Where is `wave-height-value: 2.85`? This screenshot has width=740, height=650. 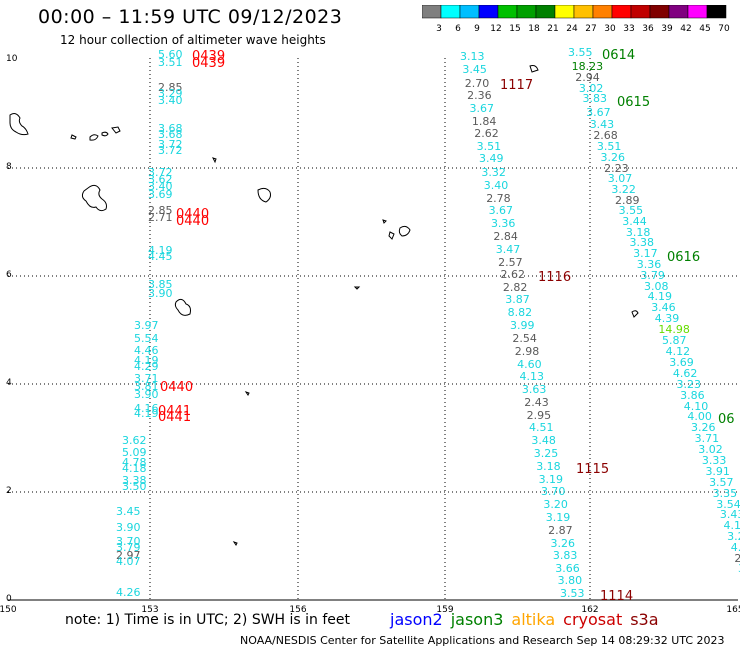 wave-height-value: 2.85 is located at coordinates (160, 210).